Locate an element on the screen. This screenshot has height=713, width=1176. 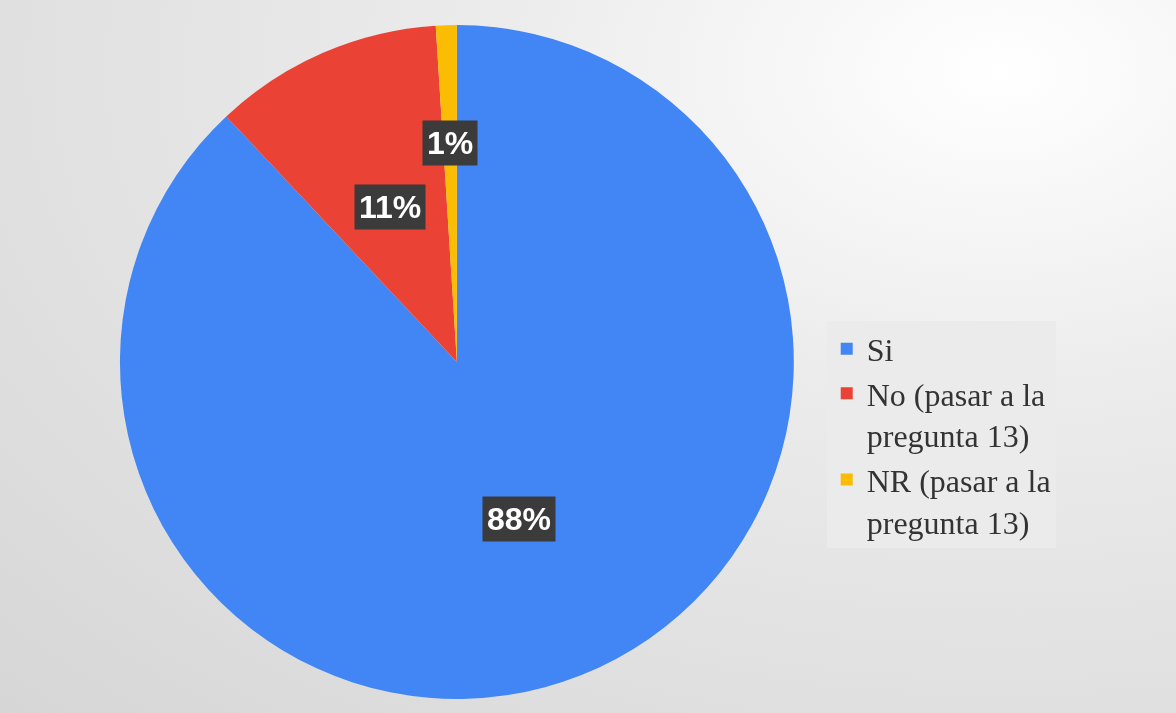
data-label: 88% is located at coordinates (519, 519).